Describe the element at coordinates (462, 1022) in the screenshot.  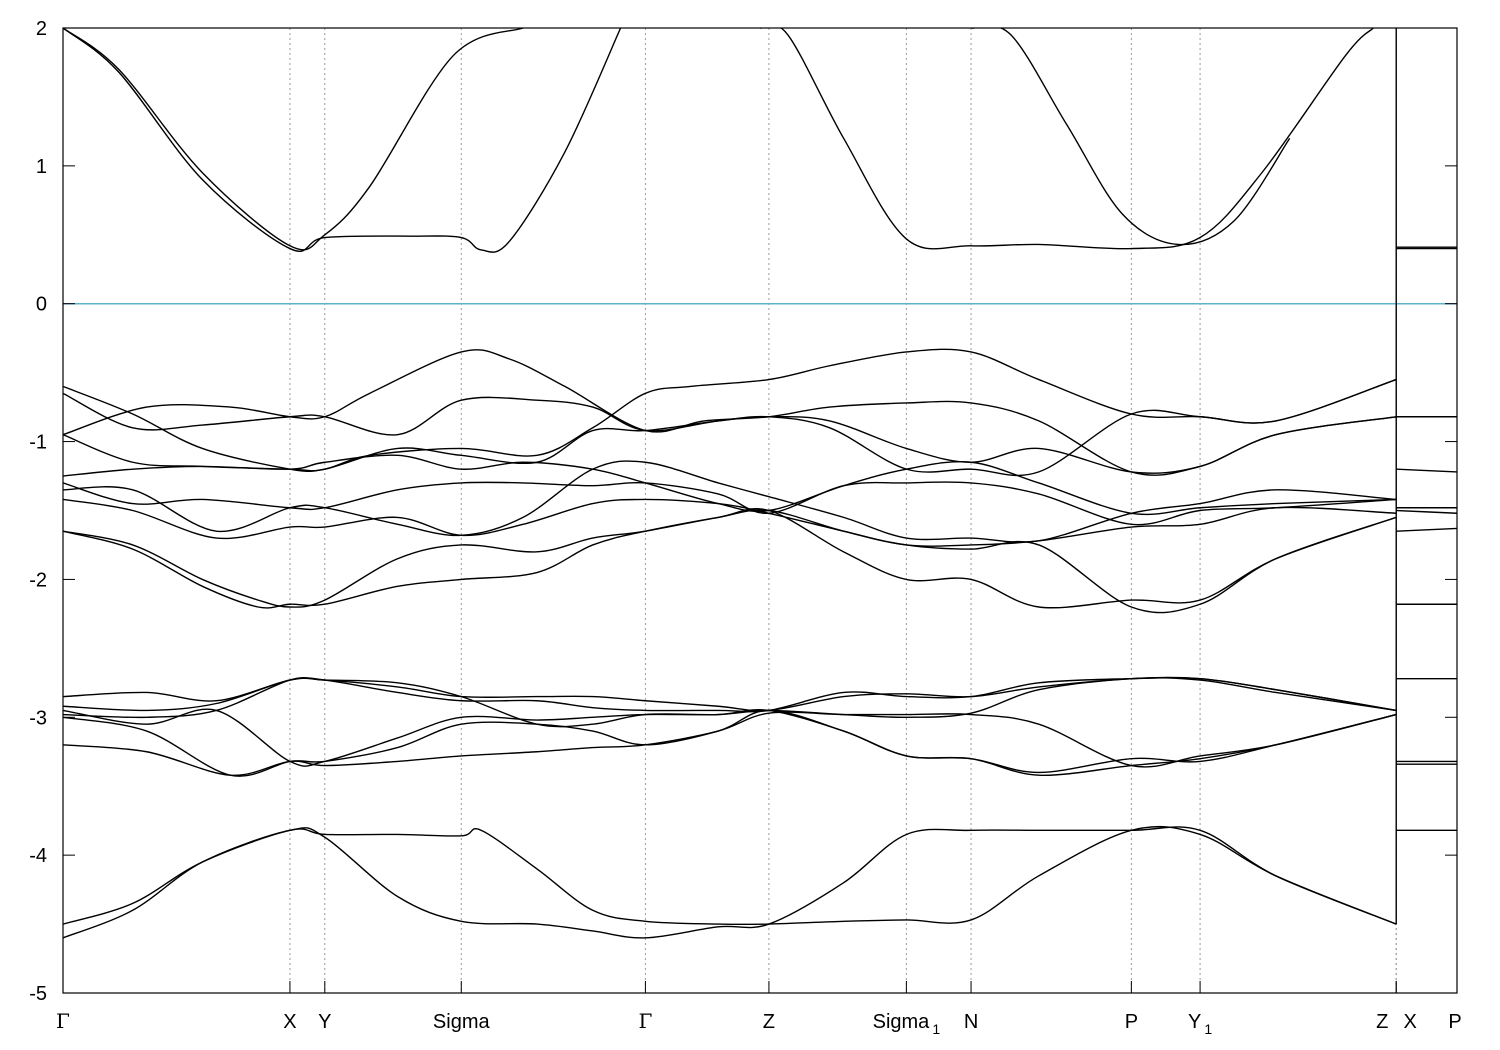
I see `kpoint-label: Sigma` at that location.